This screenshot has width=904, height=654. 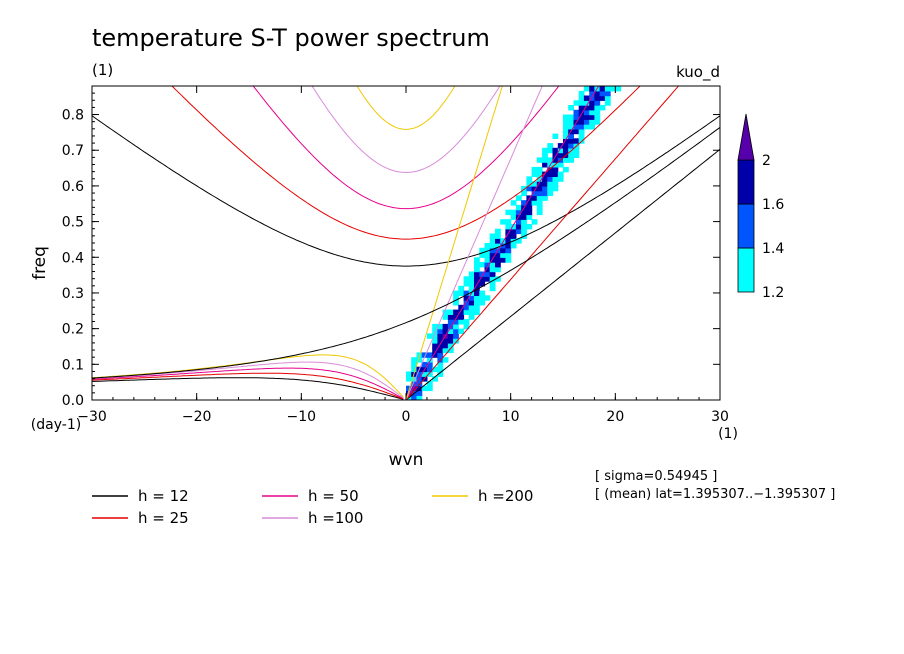 What do you see at coordinates (406, 108) in the screenshot?
I see `ig-curve-h200` at bounding box center [406, 108].